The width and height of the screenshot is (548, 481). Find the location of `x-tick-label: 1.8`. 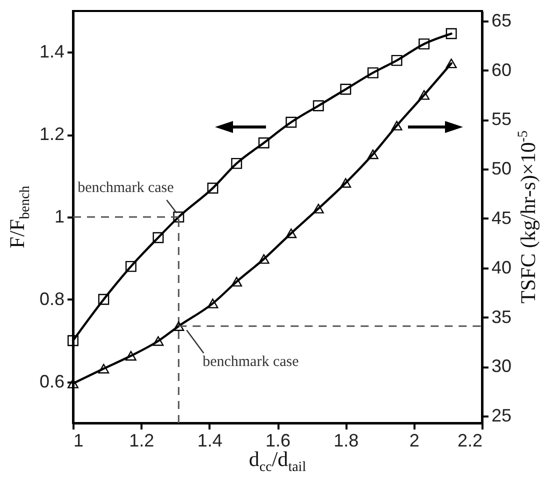

x-tick-label: 1.8 is located at coordinates (346, 440).